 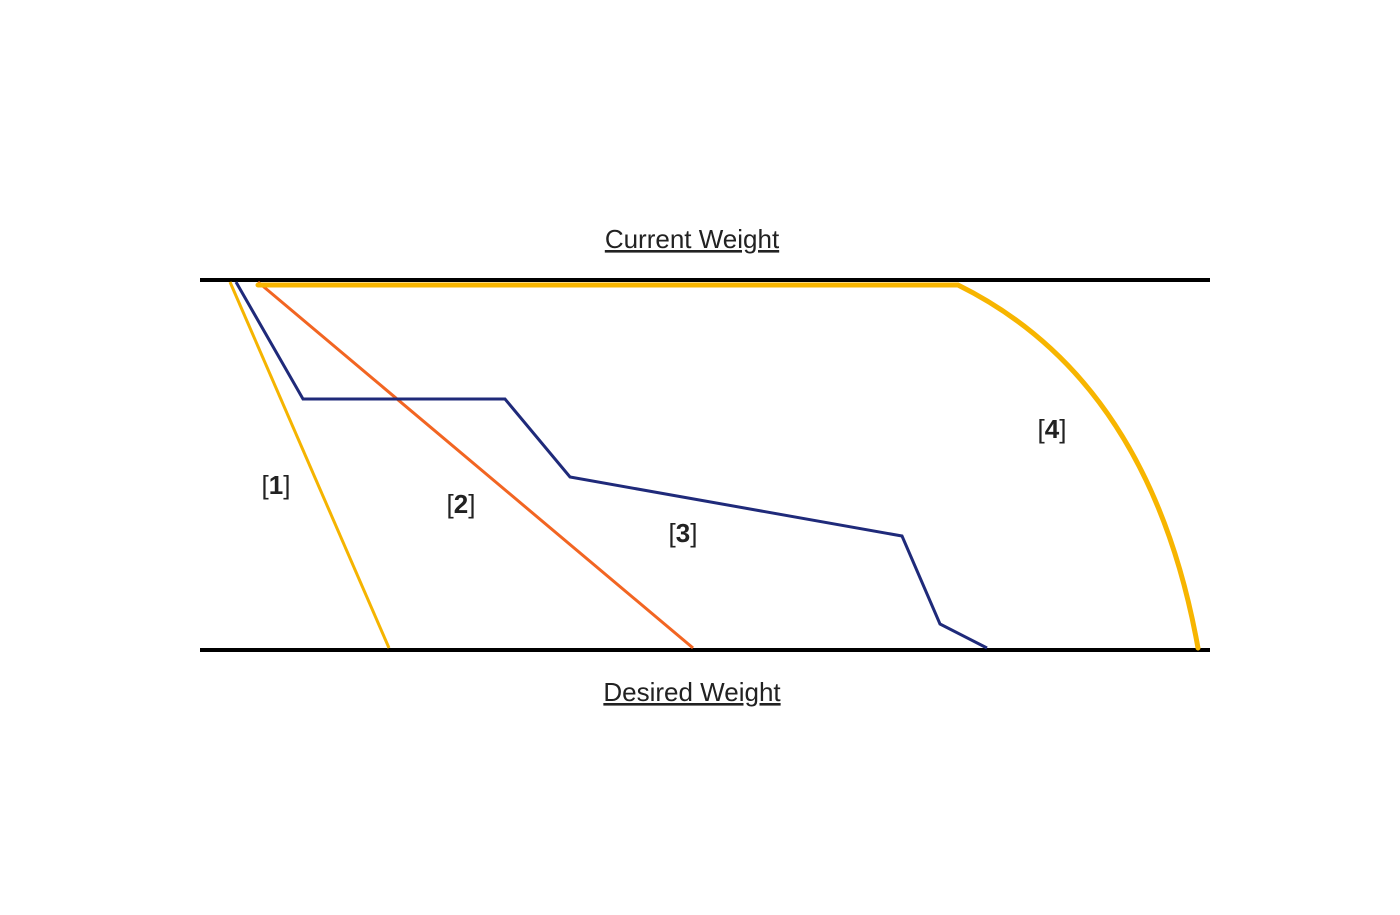 I want to click on path-2-label: [2], so click(x=461, y=504).